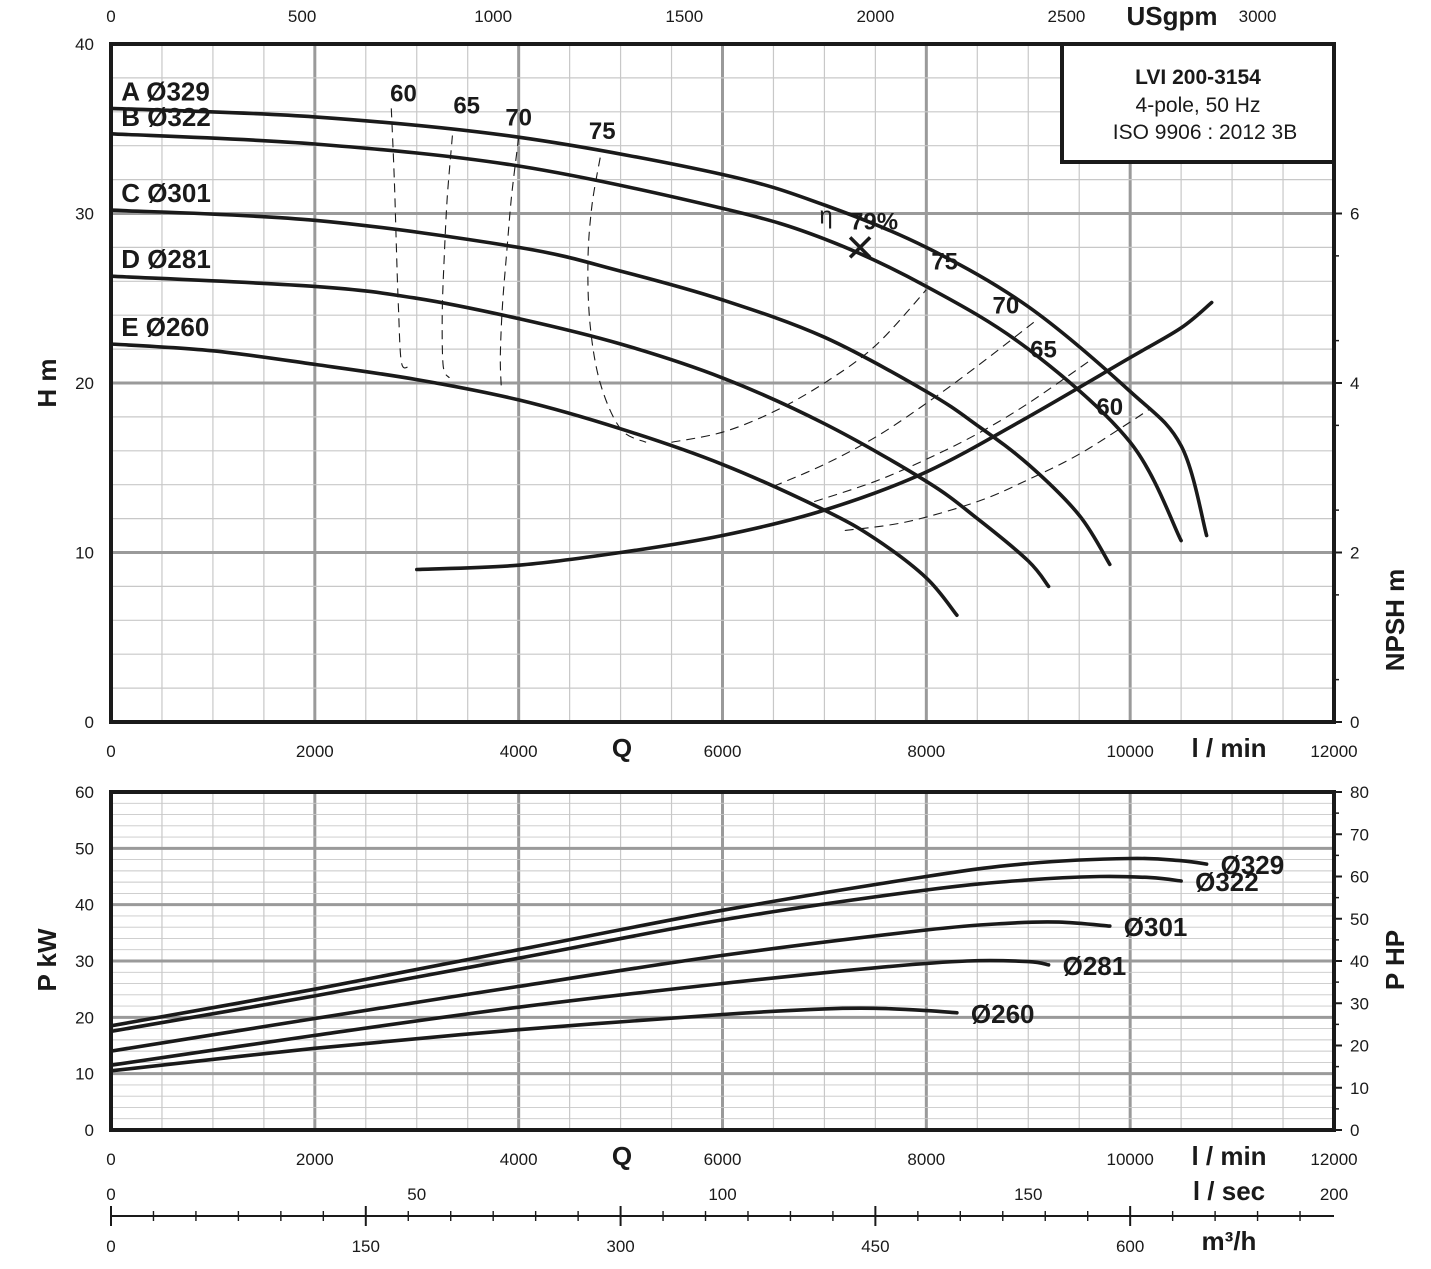 Image resolution: width=1431 pixels, height=1269 pixels. What do you see at coordinates (1130, 1159) in the screenshot?
I see `lmin-tick-label-bottom: 10000` at bounding box center [1130, 1159].